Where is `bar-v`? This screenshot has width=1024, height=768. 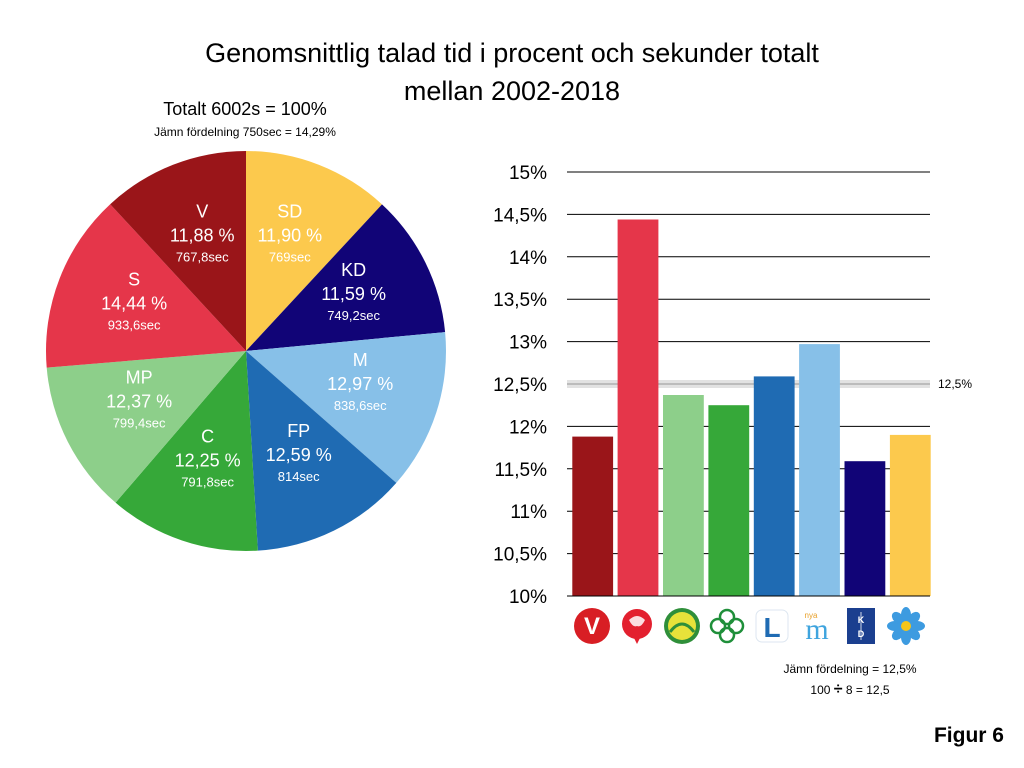 bar-v is located at coordinates (593, 516).